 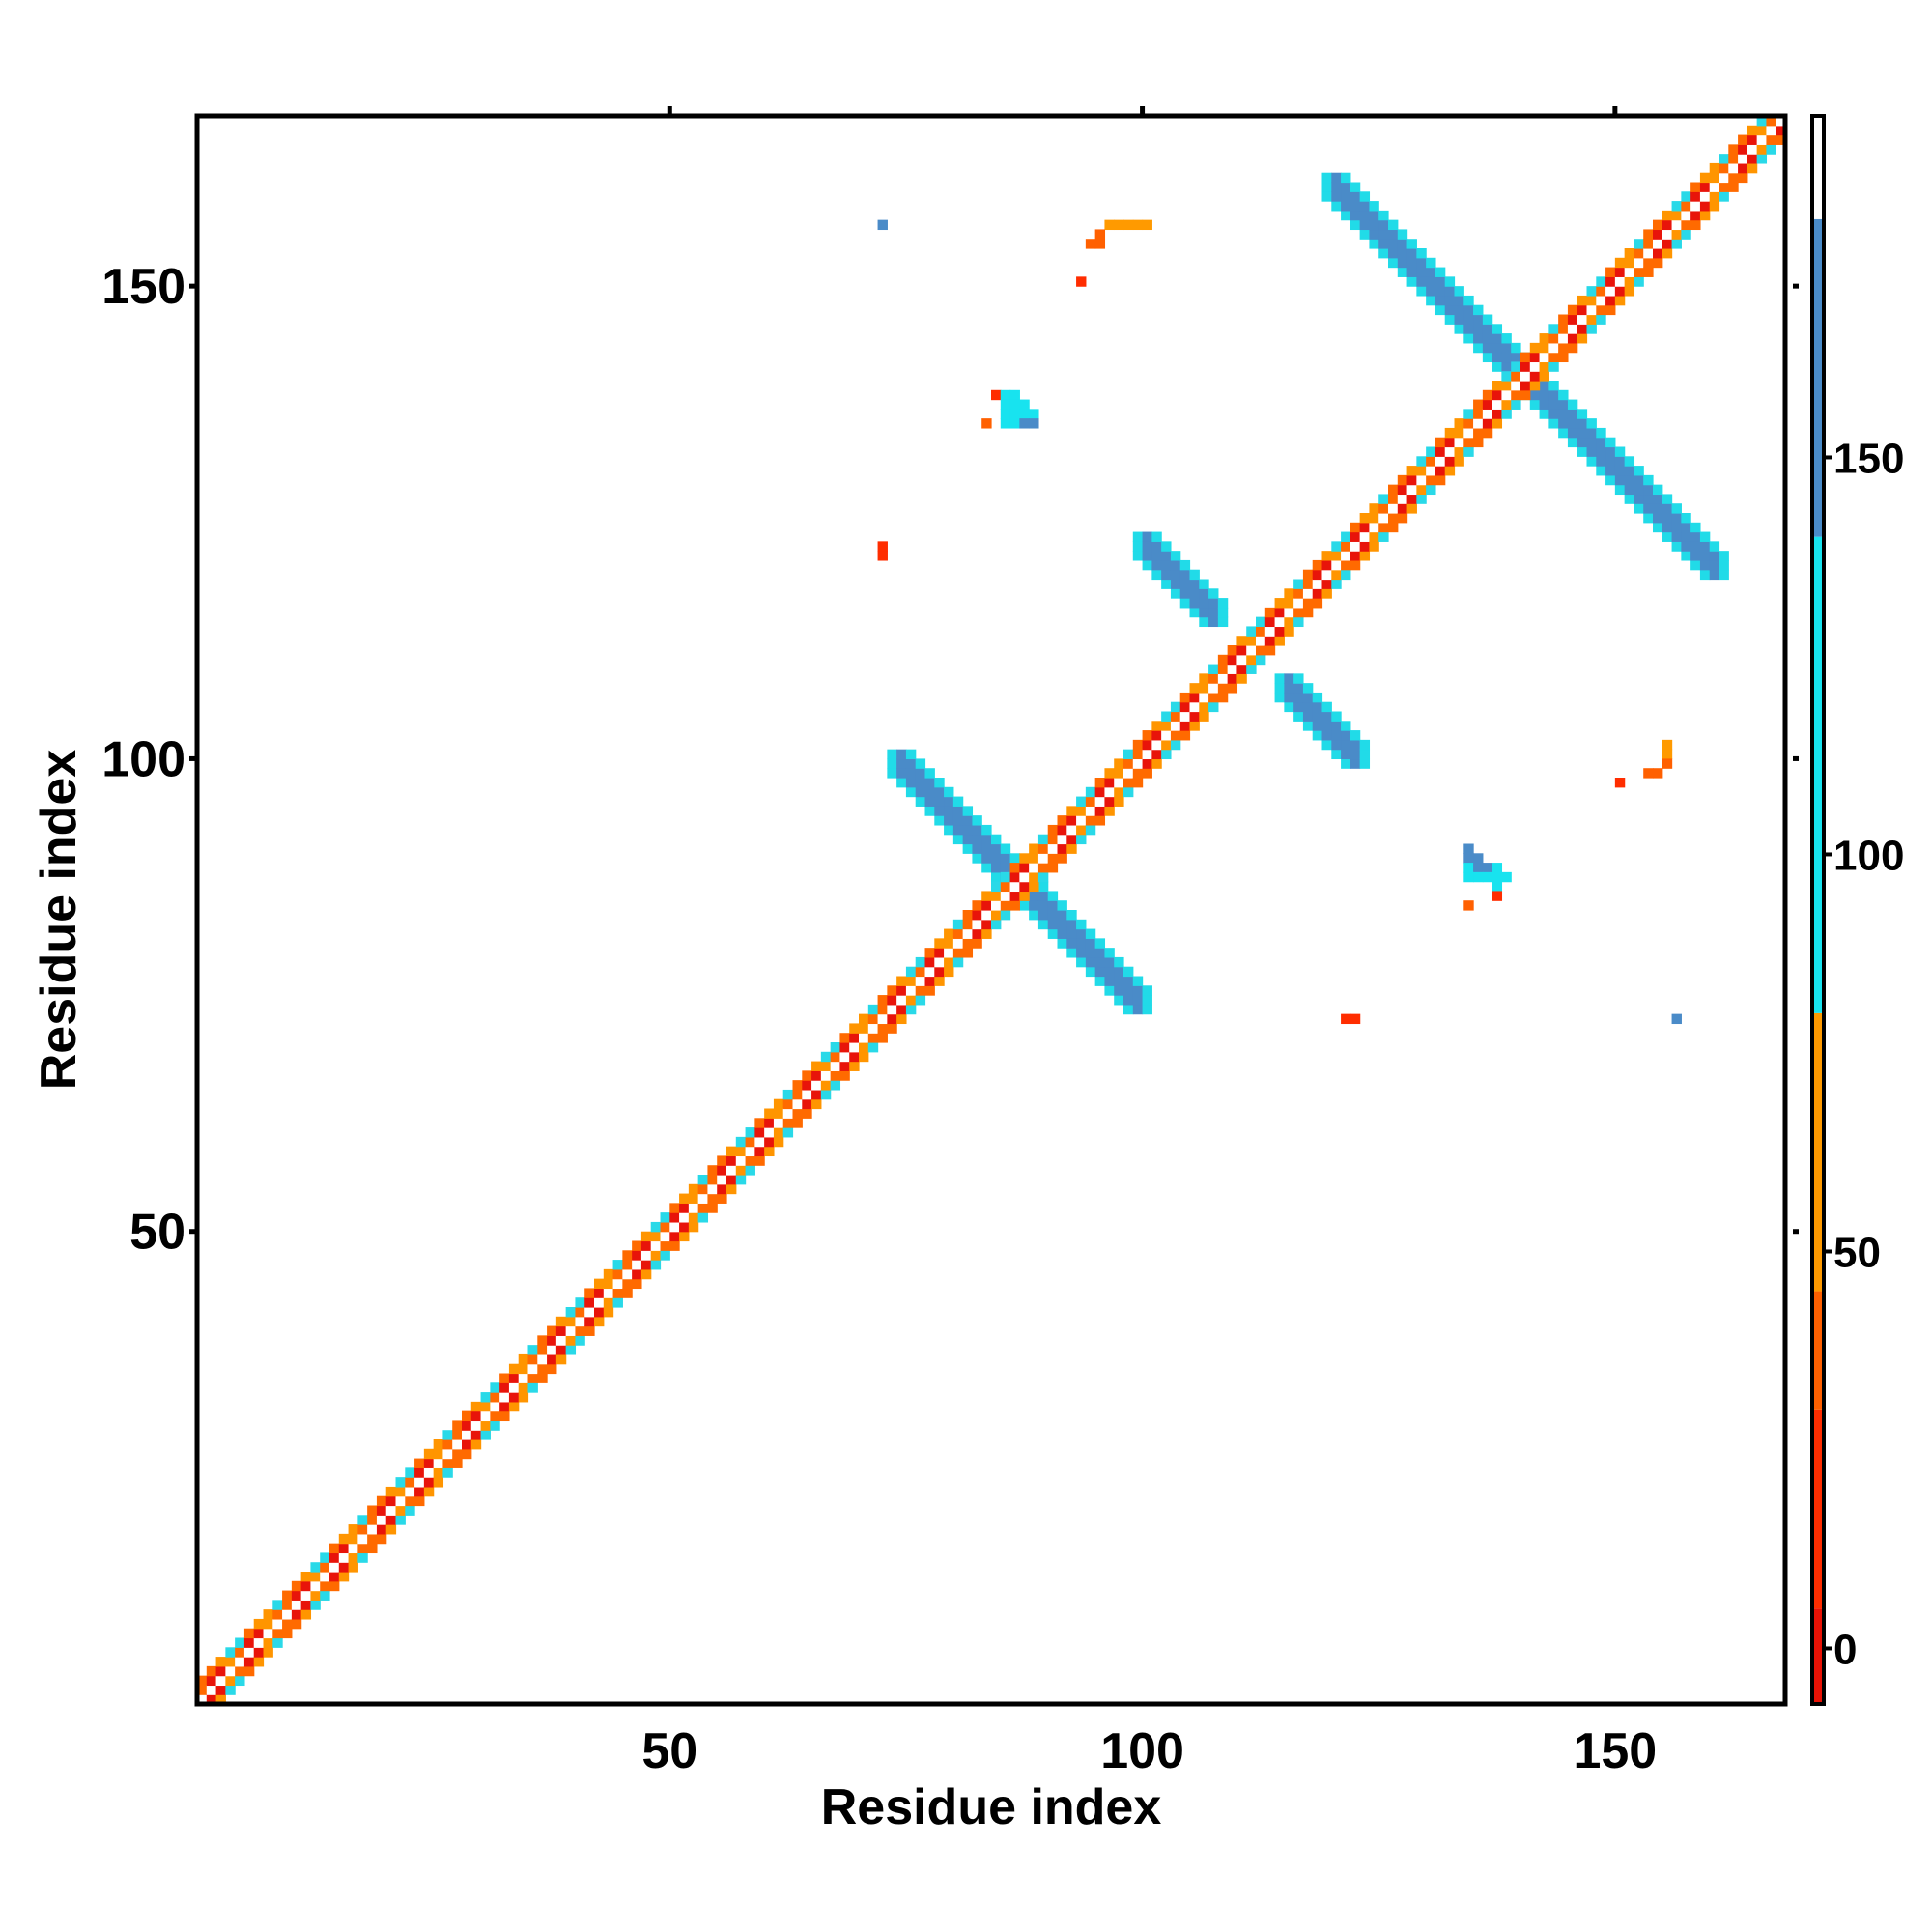 What do you see at coordinates (669, 1751) in the screenshot?
I see `x-tick-label: 50` at bounding box center [669, 1751].